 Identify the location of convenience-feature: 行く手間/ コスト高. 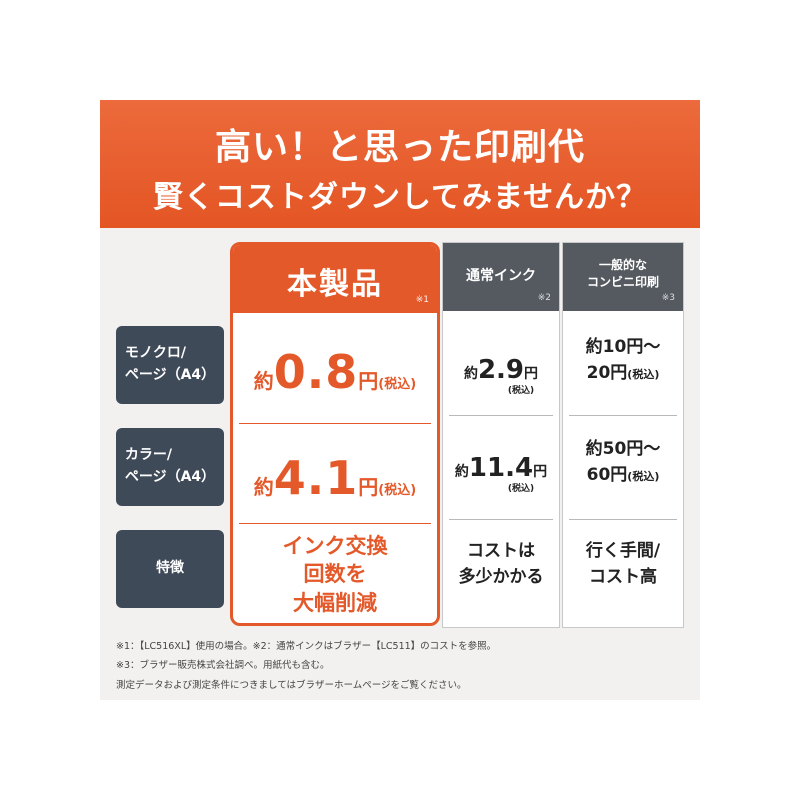
(623, 564).